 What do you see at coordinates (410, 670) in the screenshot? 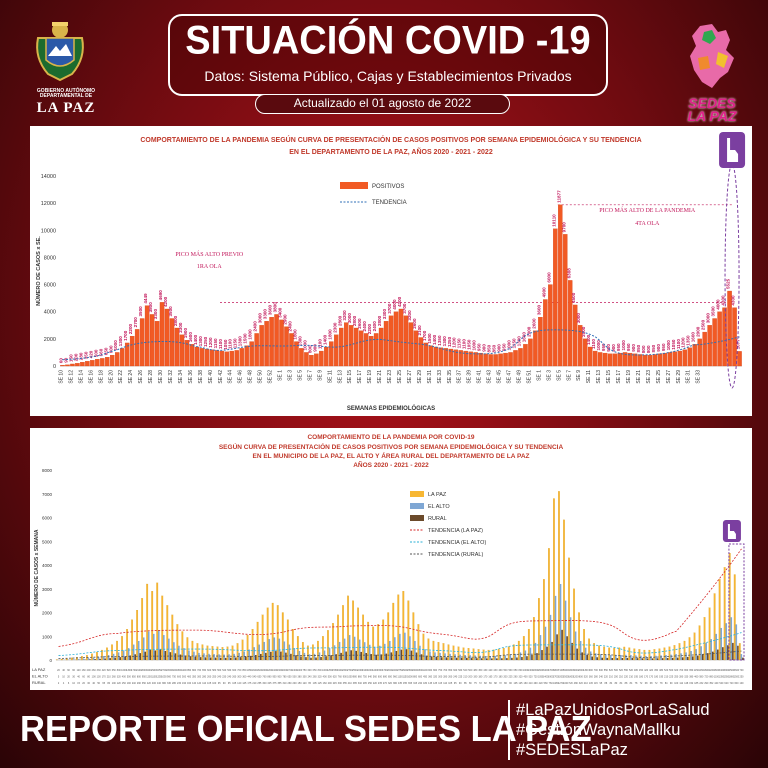
I see `chart2-table-cell: 2500` at bounding box center [410, 670].